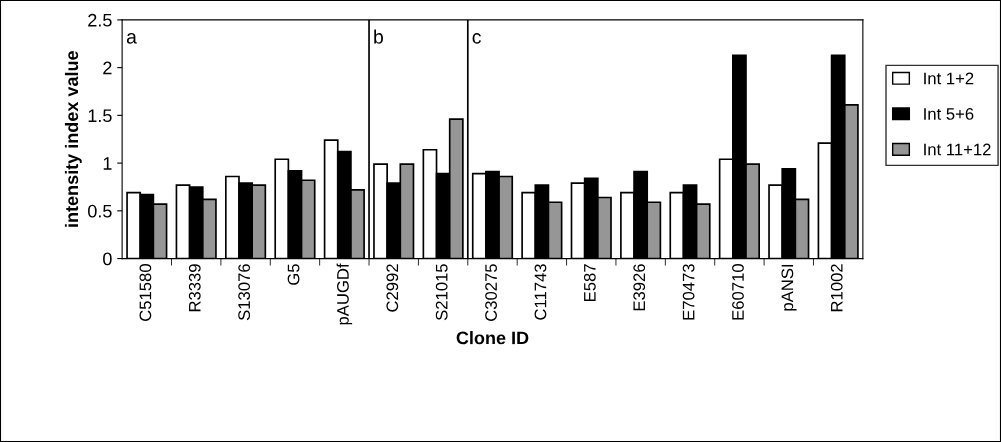 The height and width of the screenshot is (442, 1001). I want to click on x-tick-label: G5, so click(293, 274).